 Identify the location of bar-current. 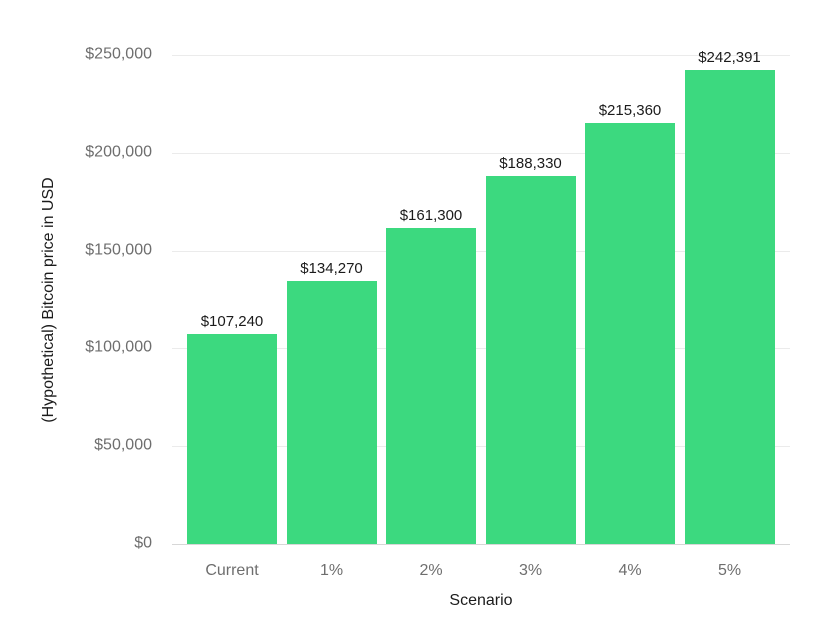
(232, 439).